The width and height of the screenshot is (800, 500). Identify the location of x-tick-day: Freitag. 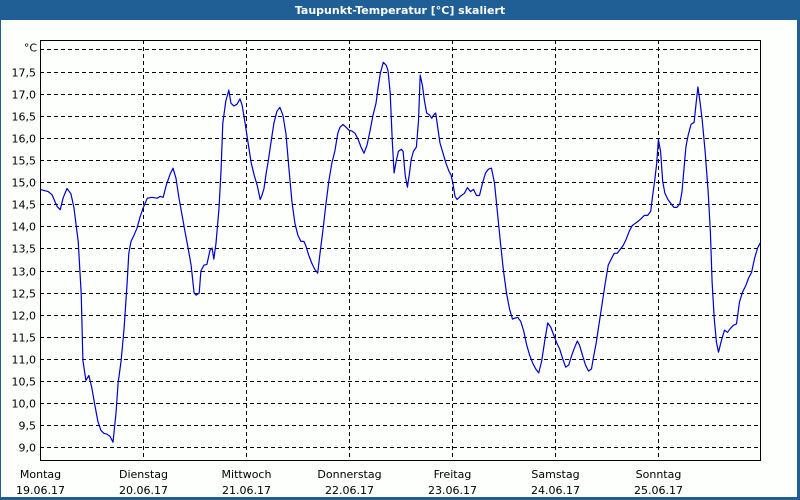
(453, 474).